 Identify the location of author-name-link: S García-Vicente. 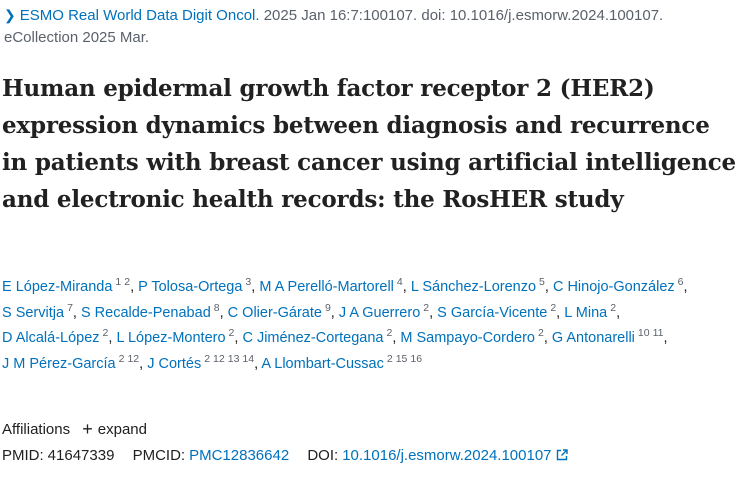
(492, 312).